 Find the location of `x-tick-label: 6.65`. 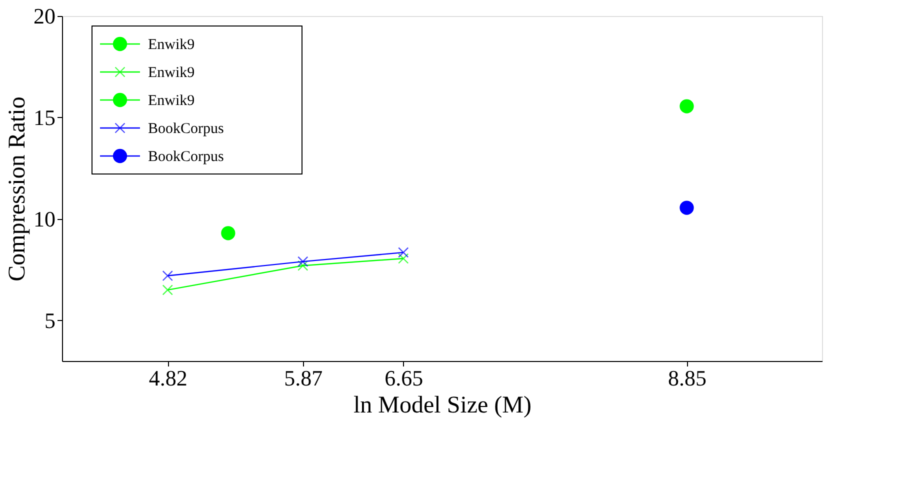

x-tick-label: 6.65 is located at coordinates (404, 378).